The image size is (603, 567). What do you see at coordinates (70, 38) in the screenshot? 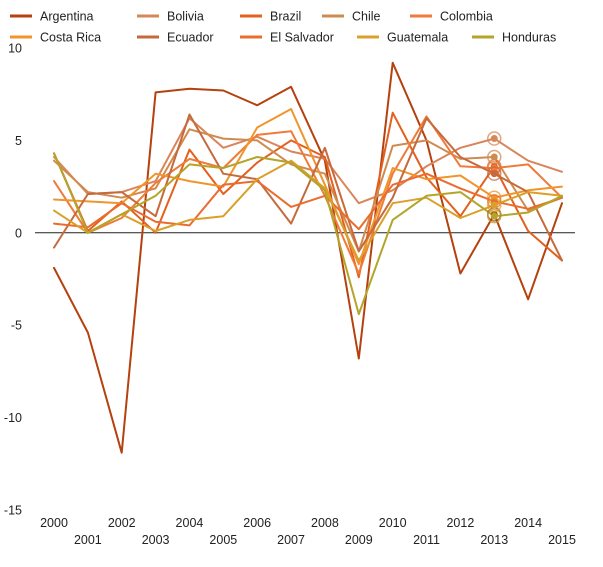
I see `legend-label: Costa Rica` at bounding box center [70, 38].